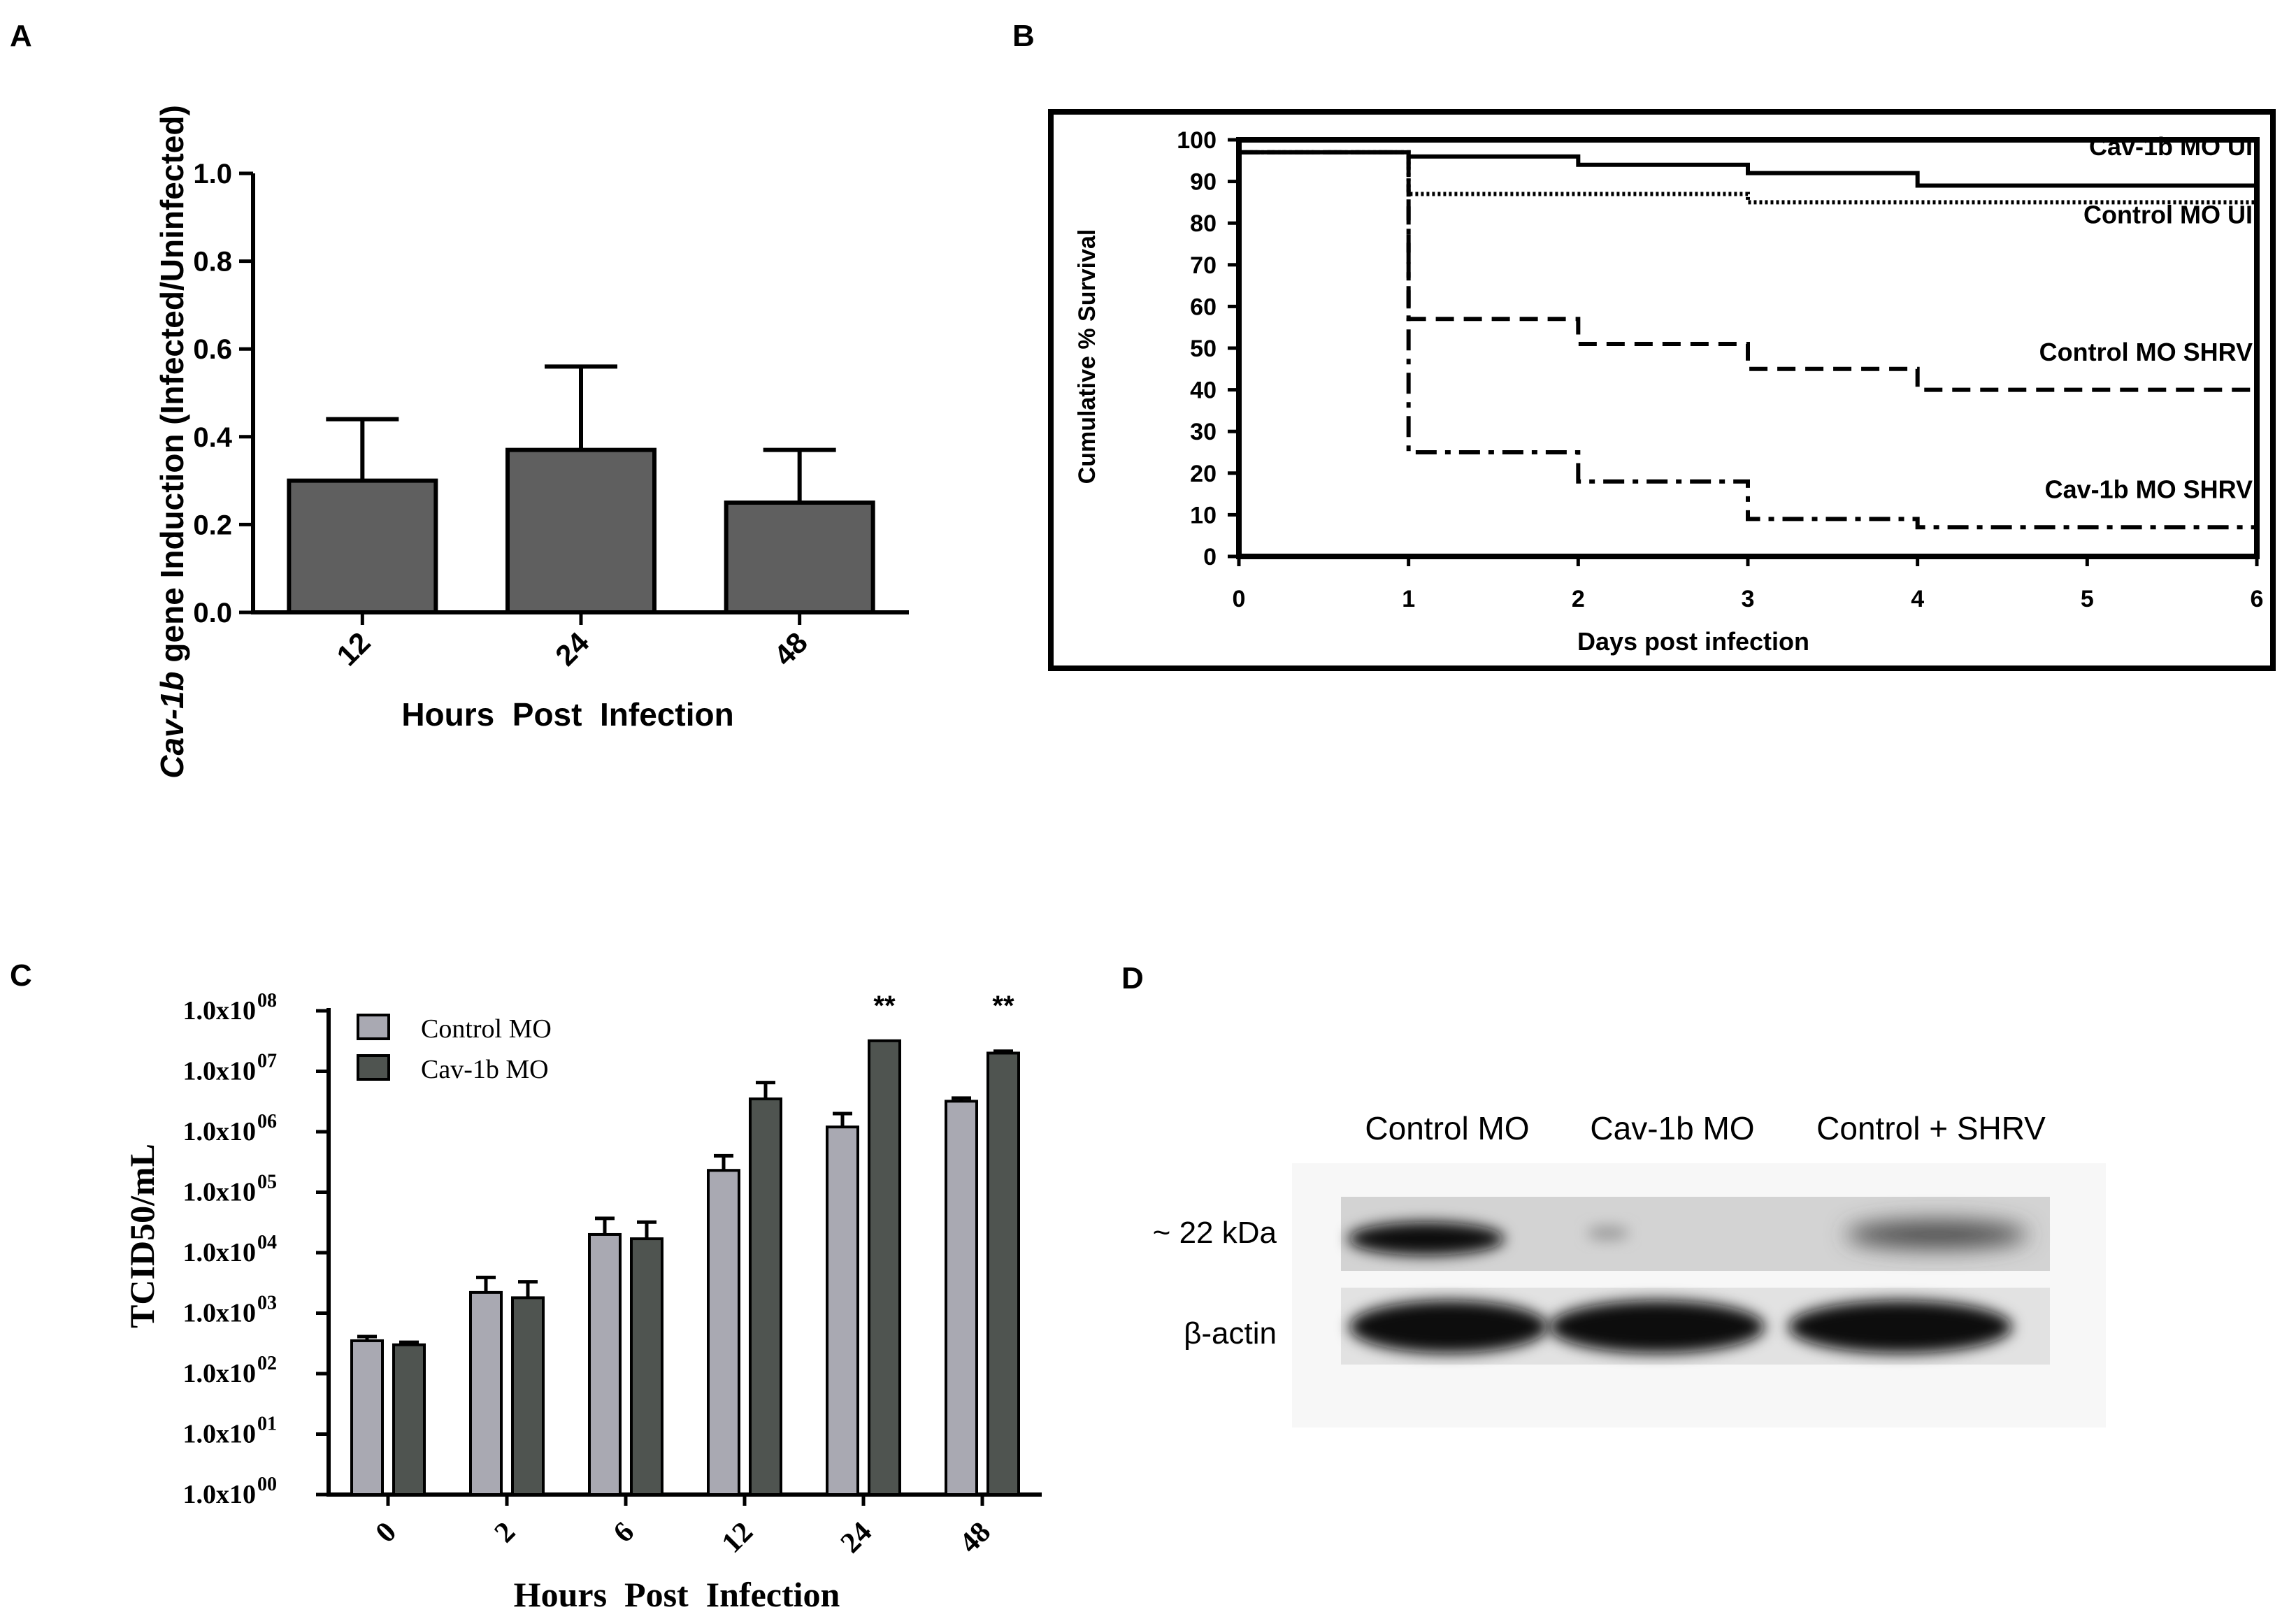 The image size is (2296, 1619). Describe the element at coordinates (267, 1242) in the screenshot. I see `chart-c-ytick-exponent: 04` at that location.